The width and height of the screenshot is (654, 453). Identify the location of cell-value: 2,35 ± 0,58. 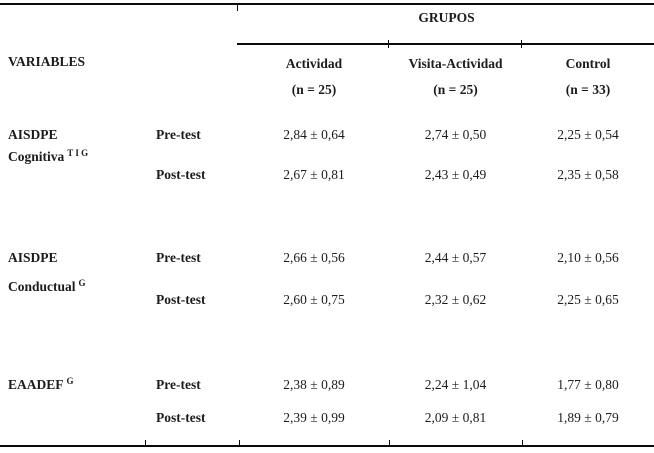
(588, 174).